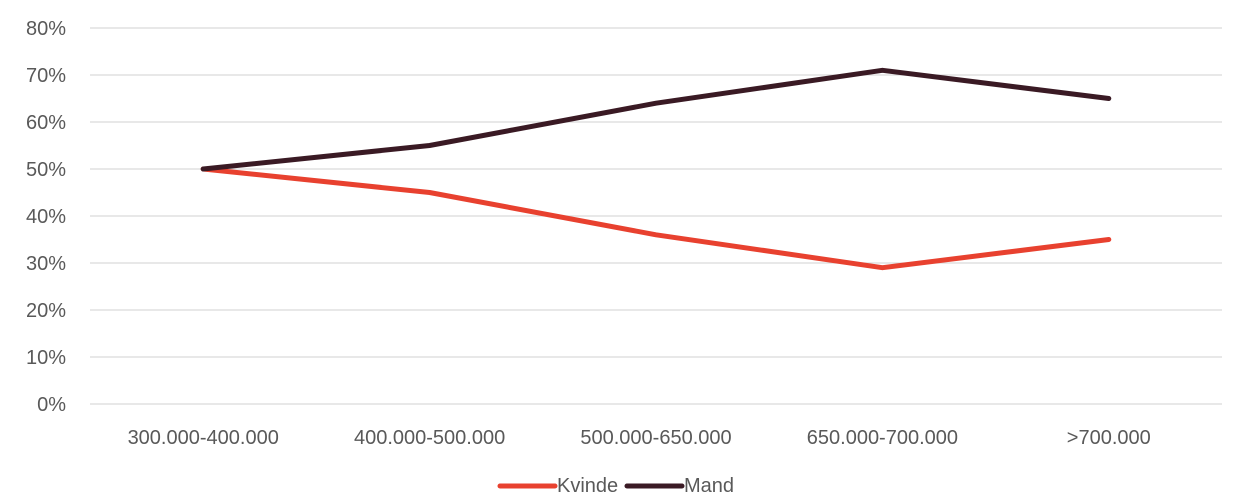  I want to click on y-tick-label: 50%, so click(46, 170).